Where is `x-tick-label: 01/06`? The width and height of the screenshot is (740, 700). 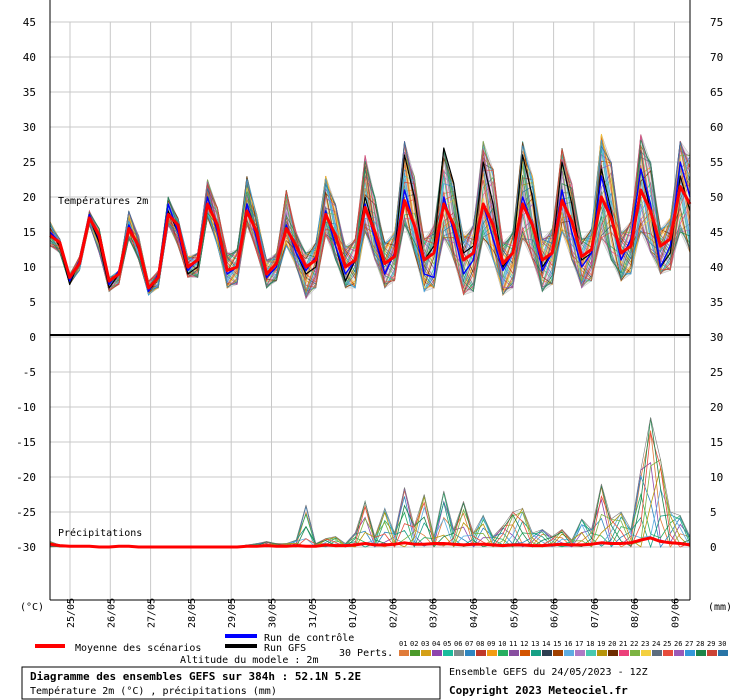 x-tick-label: 01/06 is located at coordinates (353, 613).